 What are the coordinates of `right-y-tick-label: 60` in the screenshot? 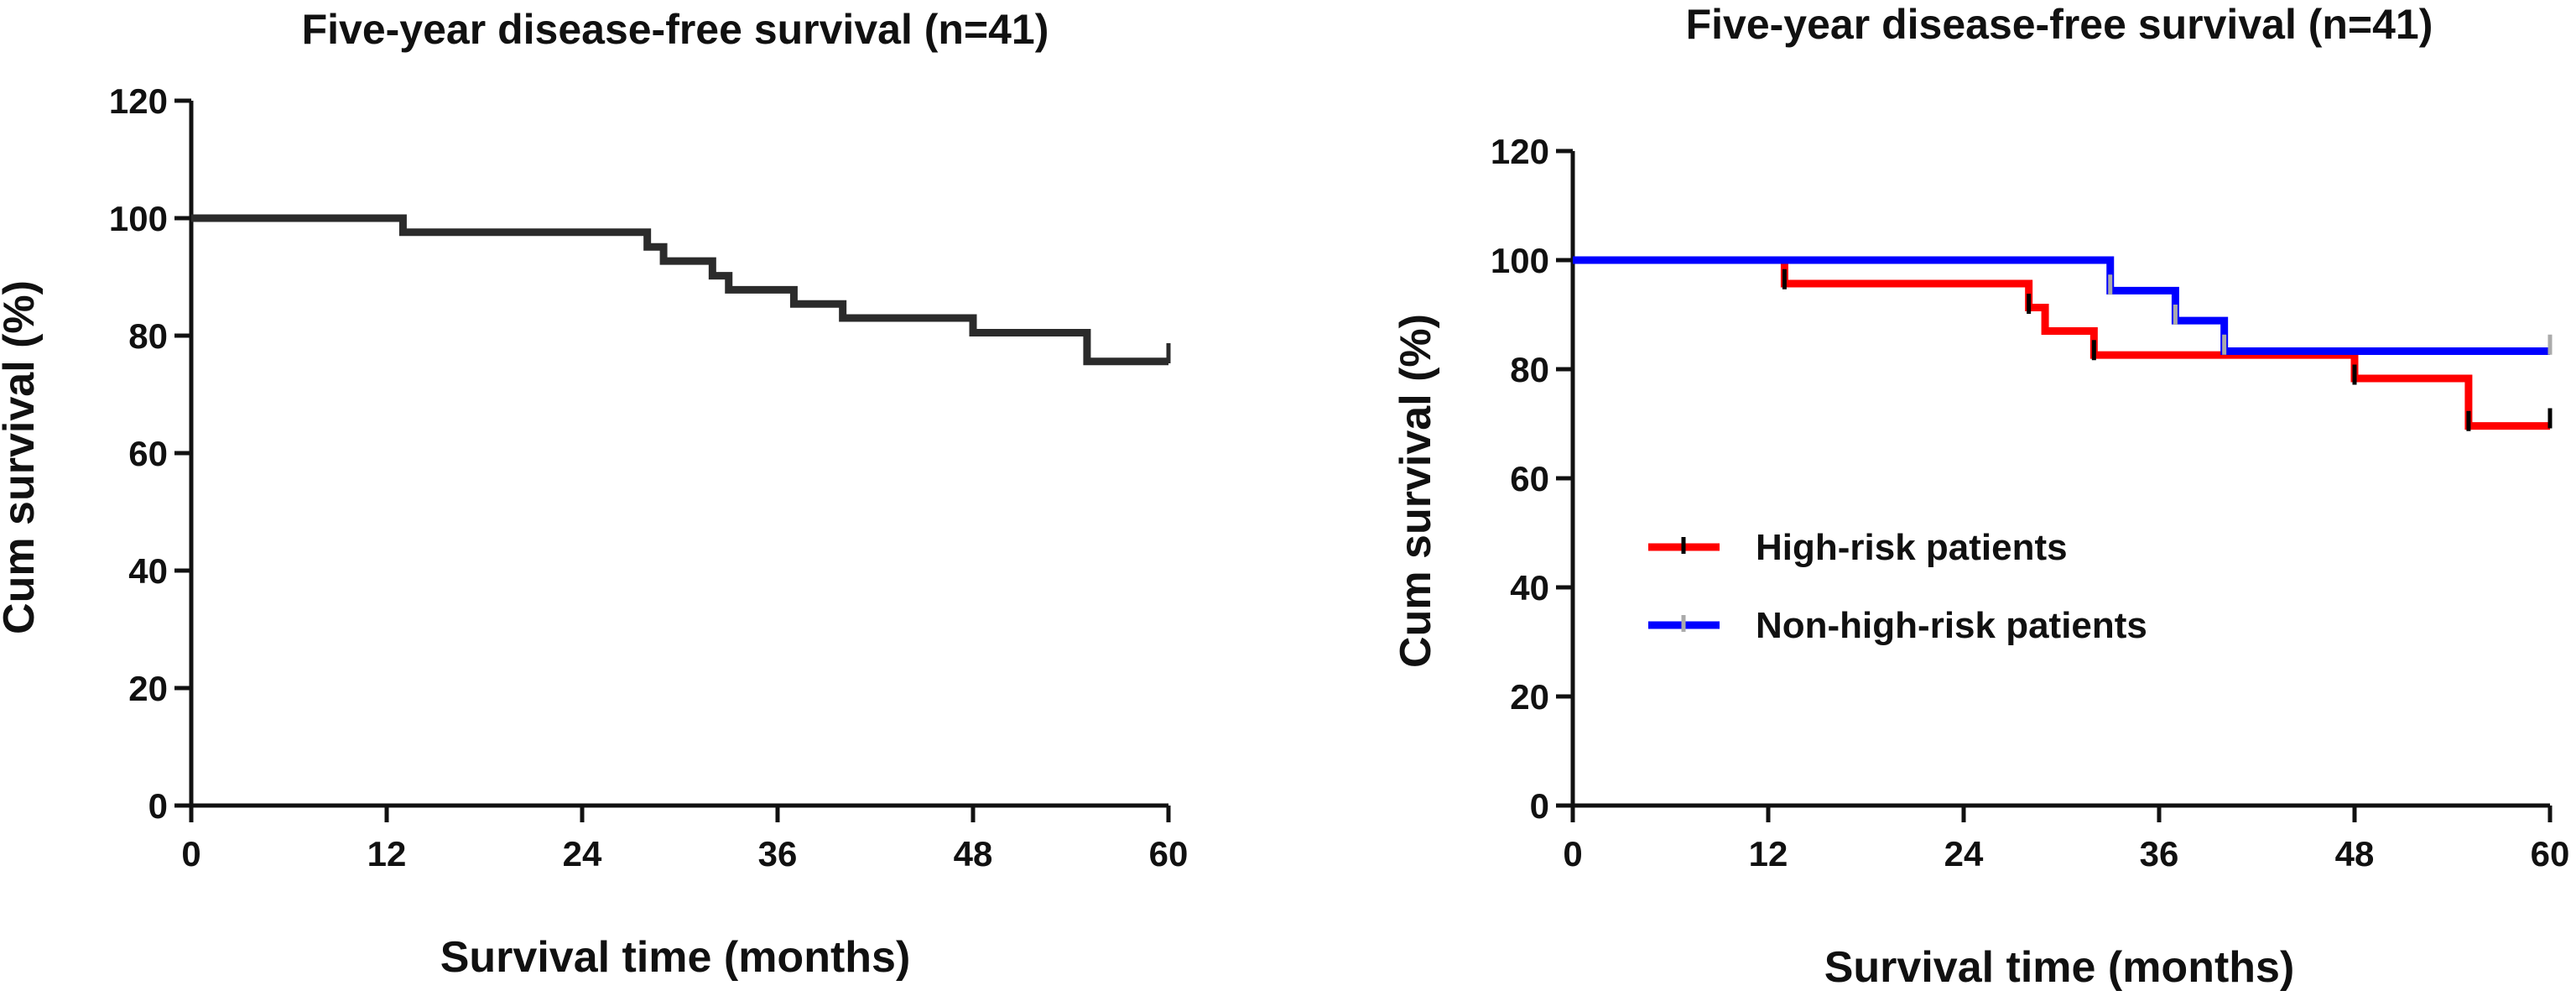 It's located at (1529, 478).